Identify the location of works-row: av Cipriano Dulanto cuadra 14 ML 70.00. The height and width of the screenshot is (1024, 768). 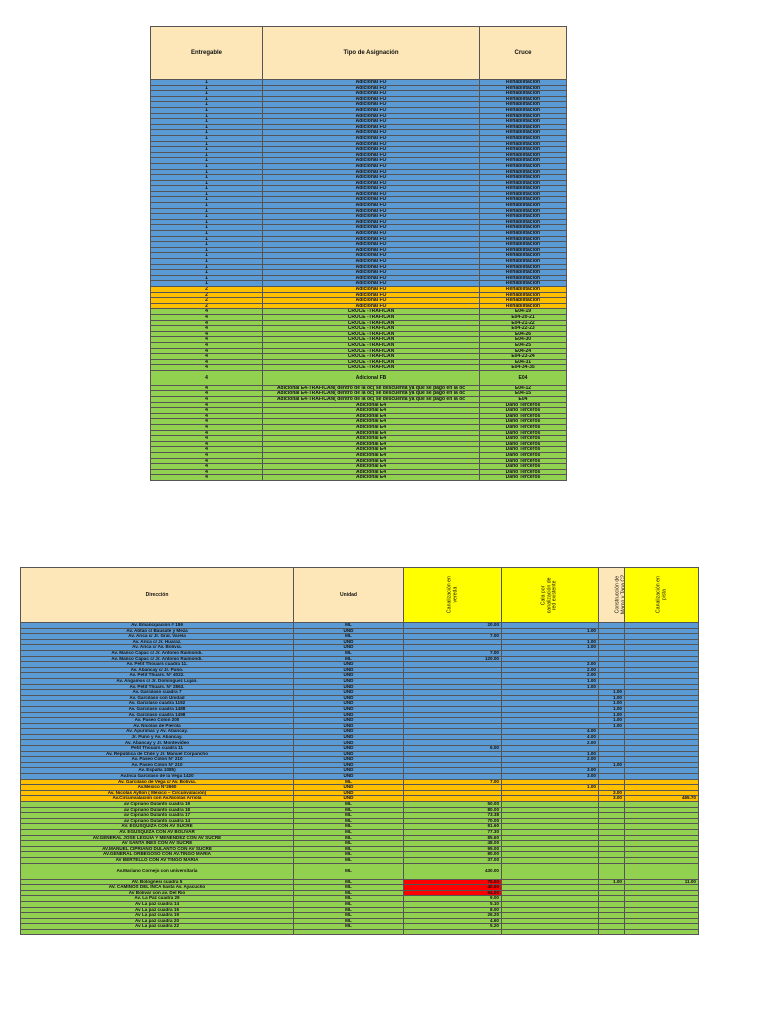
(359, 821).